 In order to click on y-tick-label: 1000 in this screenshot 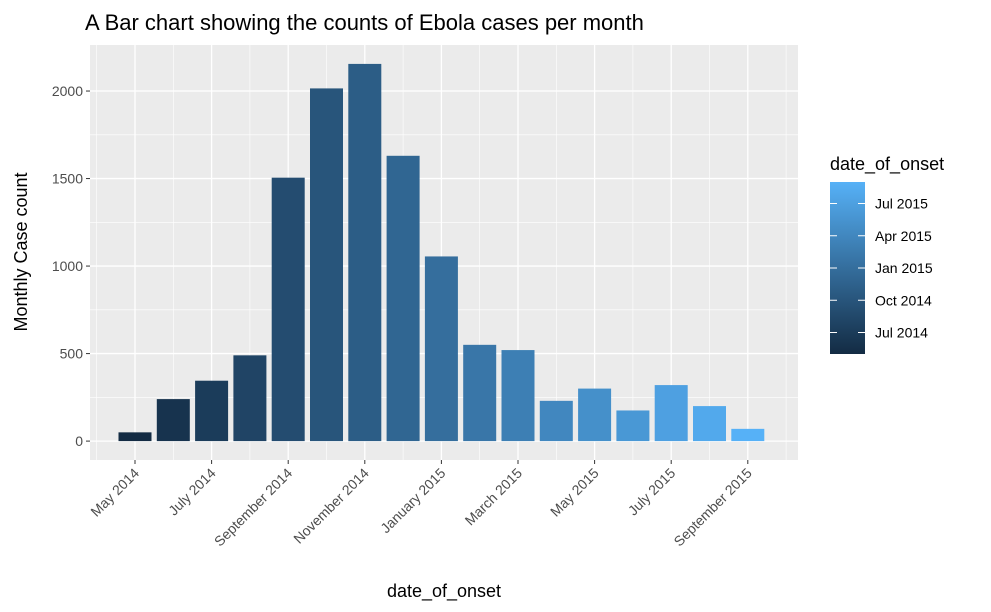, I will do `click(67, 266)`.